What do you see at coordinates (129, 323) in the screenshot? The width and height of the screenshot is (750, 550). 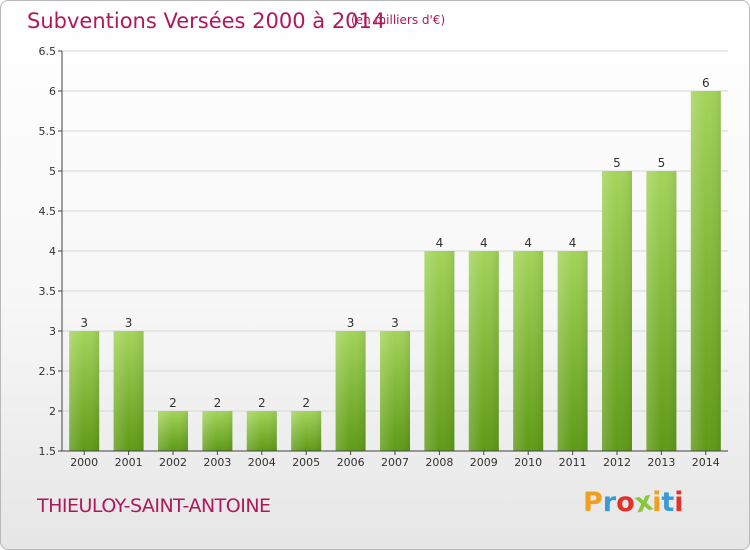 I see `value-label-2001: 3` at bounding box center [129, 323].